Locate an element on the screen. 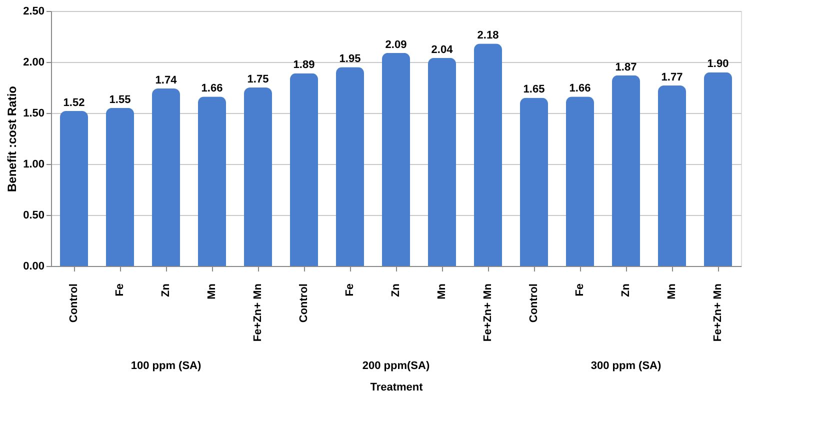 This screenshot has width=821, height=424. data-label: 2.04 is located at coordinates (442, 50).